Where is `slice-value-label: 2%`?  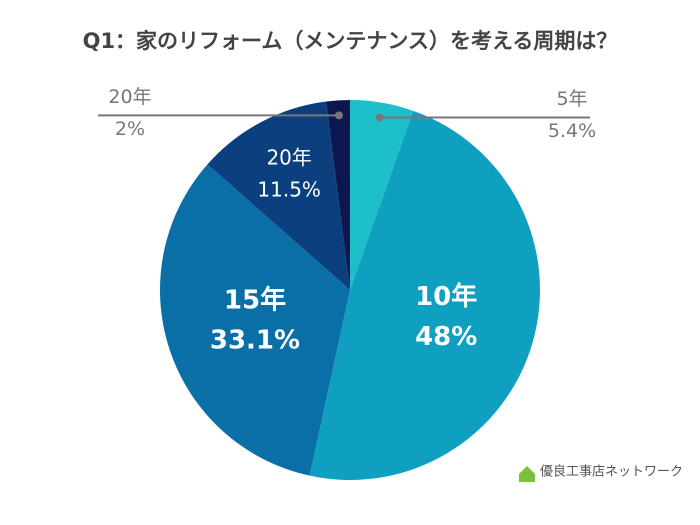
slice-value-label: 2% is located at coordinates (130, 129).